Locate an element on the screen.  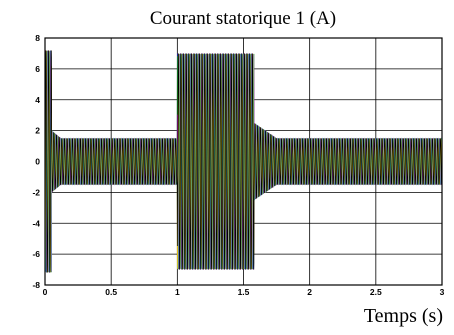
y-tick-label: 6 is located at coordinates (37, 69).